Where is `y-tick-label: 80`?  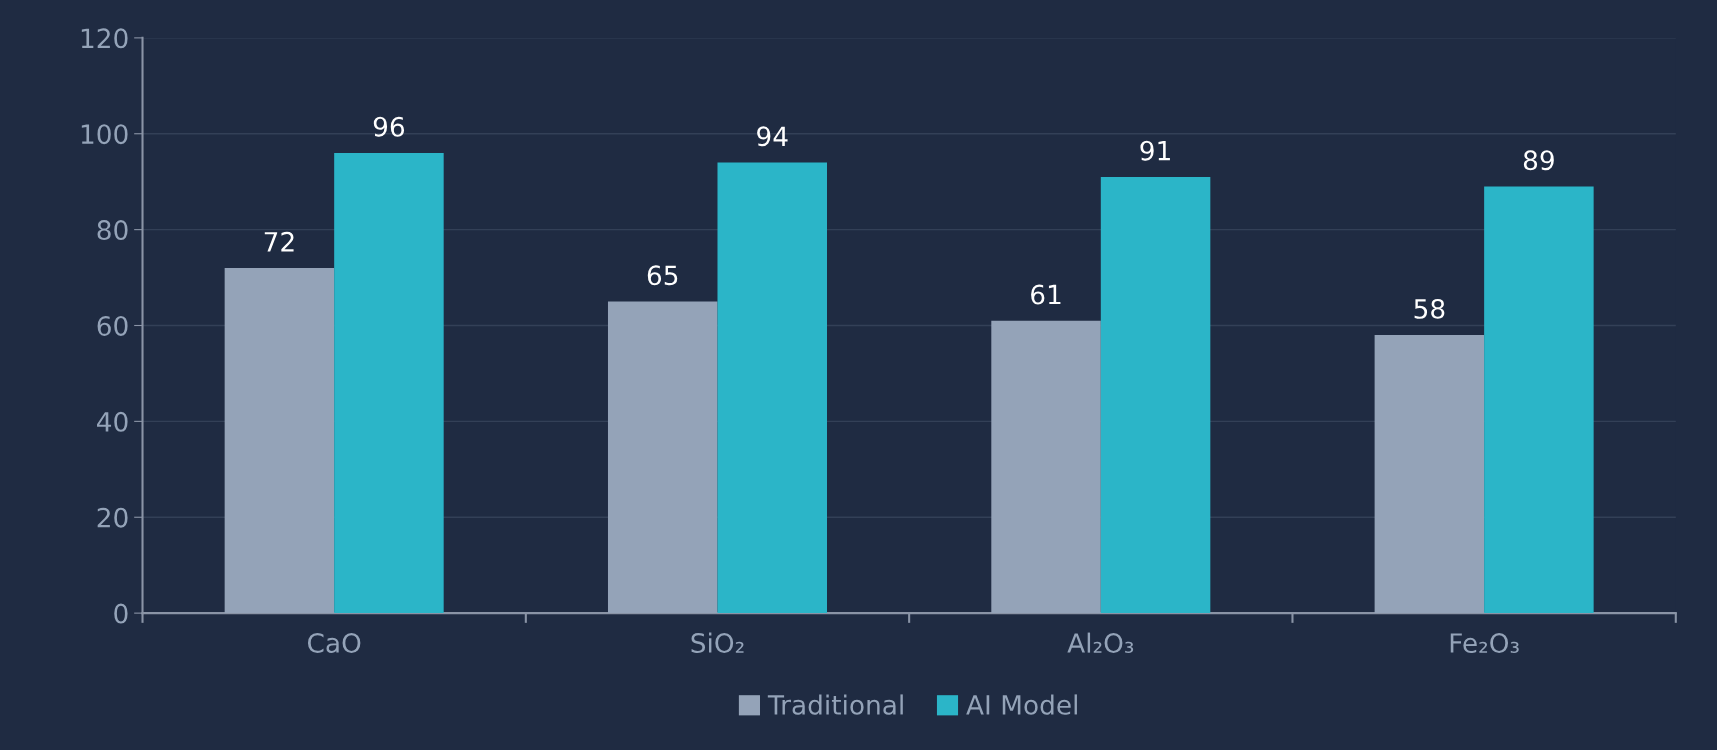
y-tick-label: 80 is located at coordinates (112, 230).